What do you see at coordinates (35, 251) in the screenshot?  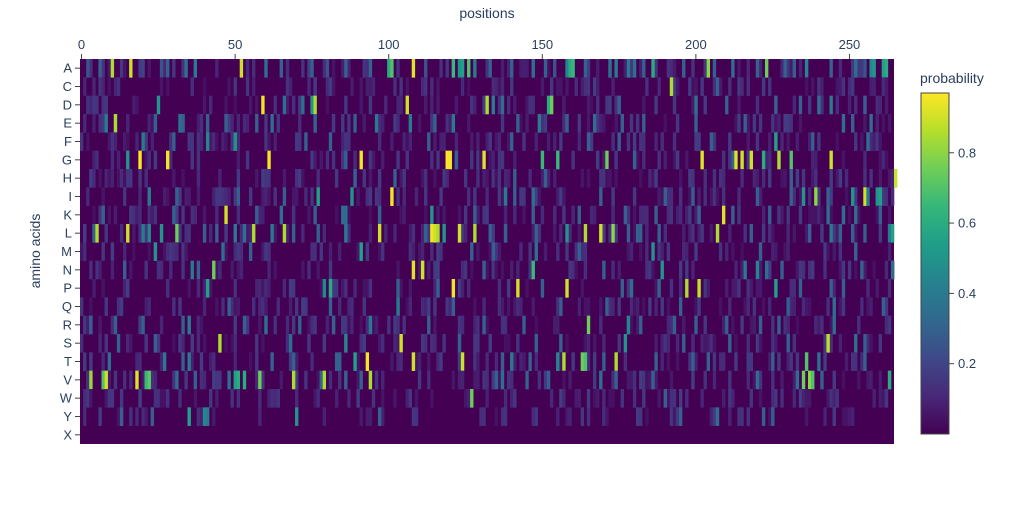 I see `y-axis-title: amino acids` at bounding box center [35, 251].